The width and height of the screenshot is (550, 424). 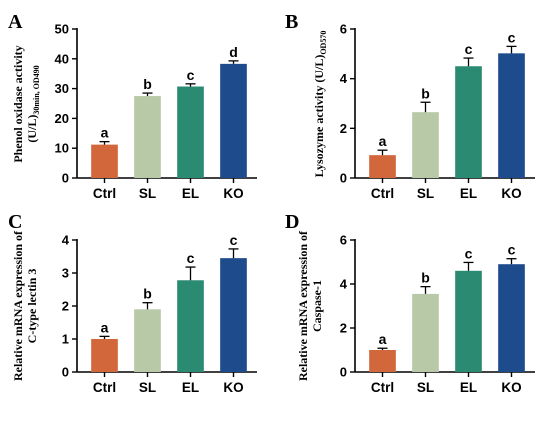 I want to click on y-tick-label: 30, so click(x=62, y=88).